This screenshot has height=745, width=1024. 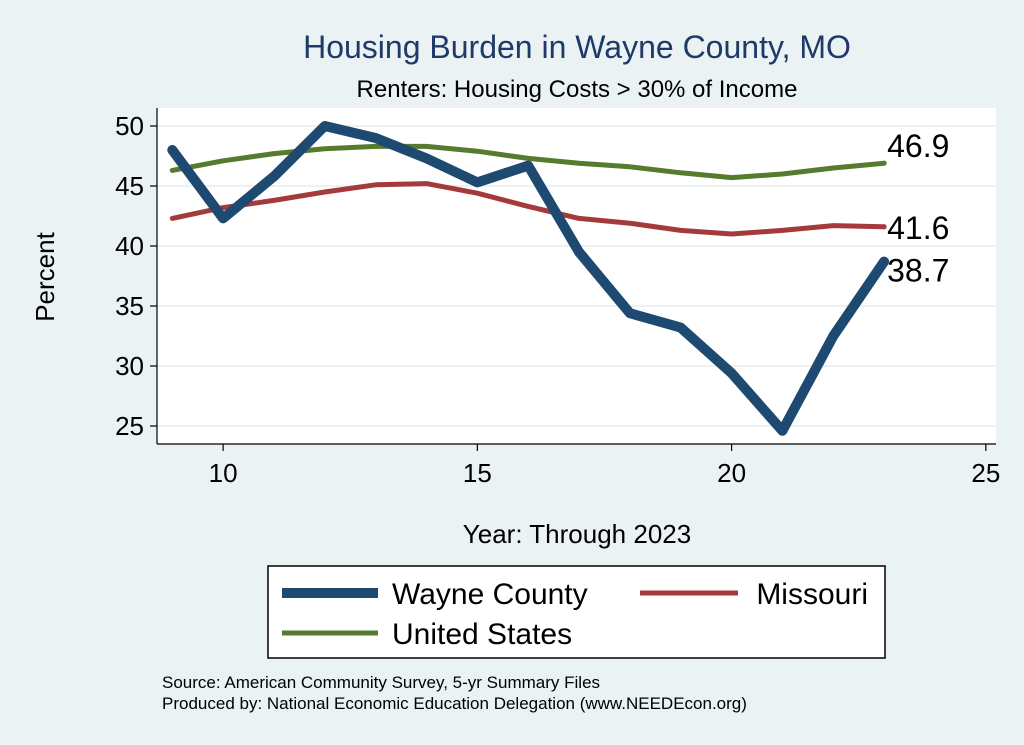 I want to click on end-marker-wayne-county, so click(x=884, y=262).